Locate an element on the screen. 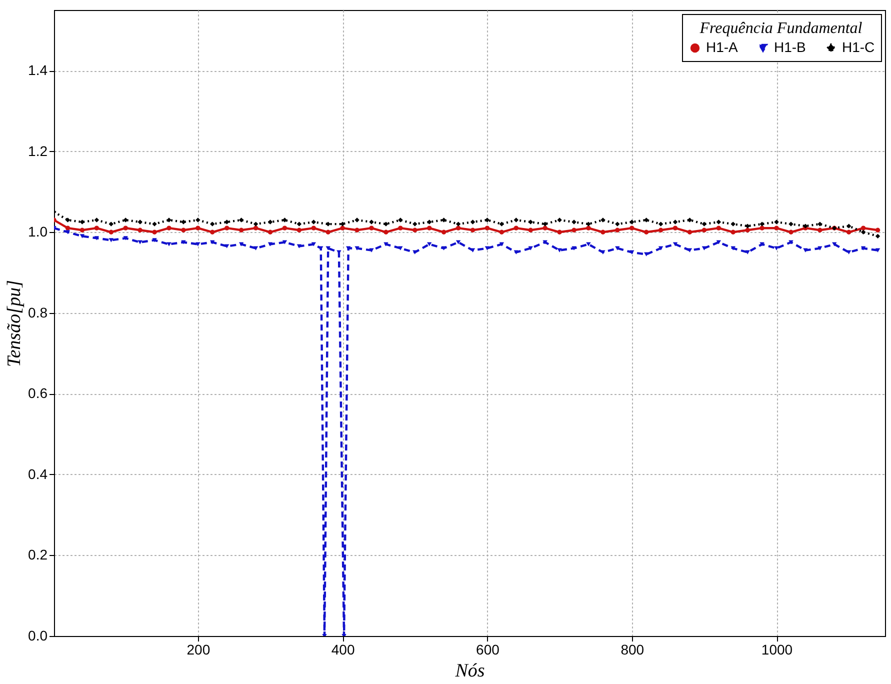 This screenshot has height=684, width=891. x-tick-label: 200 is located at coordinates (198, 650).